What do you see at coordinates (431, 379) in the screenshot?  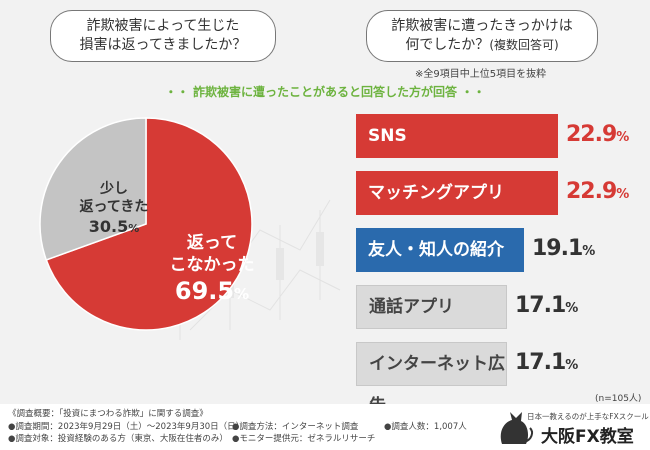 I see `bar-4: インターネット広告` at bounding box center [431, 379].